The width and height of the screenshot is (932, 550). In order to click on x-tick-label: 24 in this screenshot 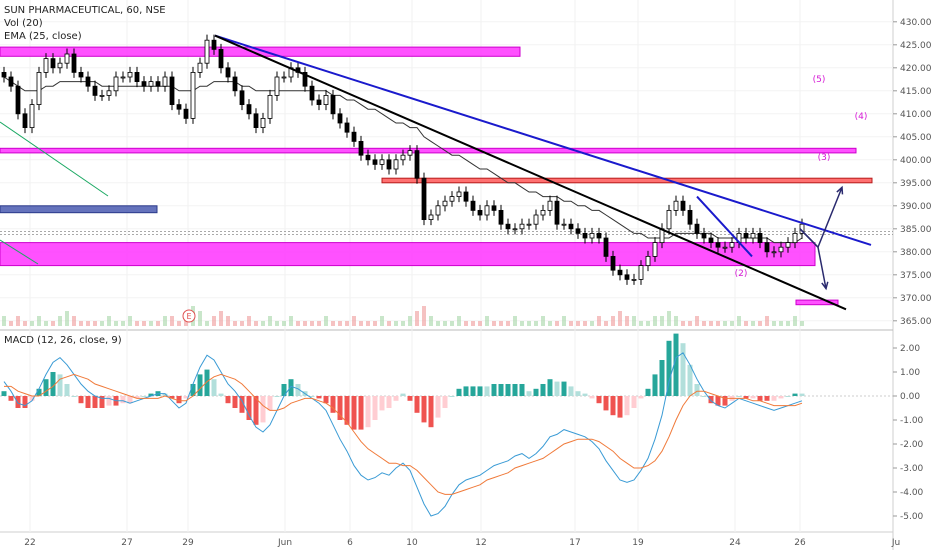, I will do `click(735, 543)`.